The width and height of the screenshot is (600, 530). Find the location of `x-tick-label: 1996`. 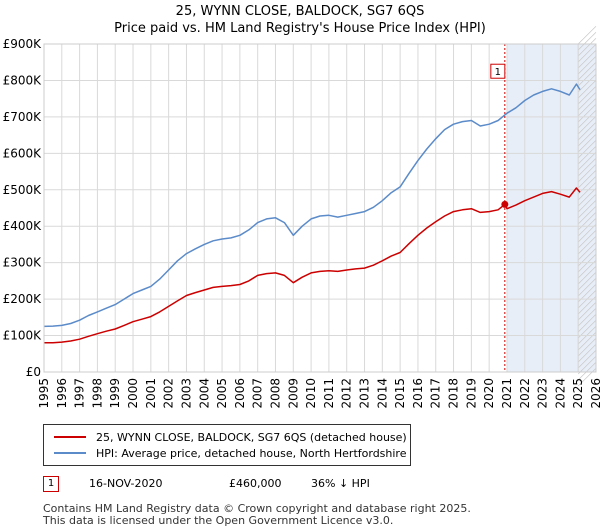

x-tick-label: 1996 is located at coordinates (62, 393).